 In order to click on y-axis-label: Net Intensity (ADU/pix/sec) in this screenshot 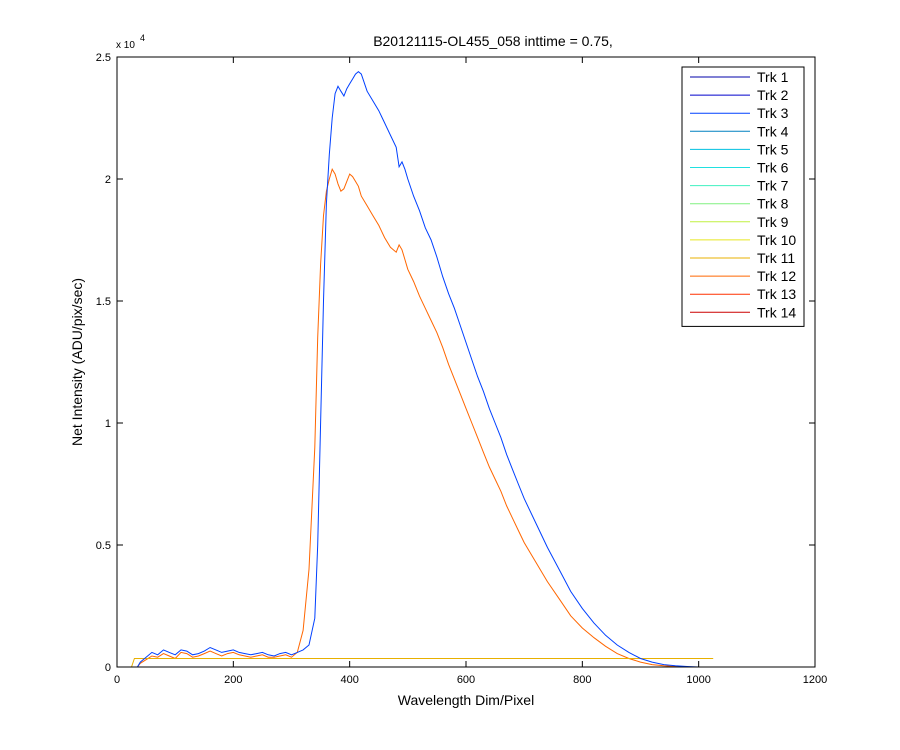, I will do `click(77, 362)`.